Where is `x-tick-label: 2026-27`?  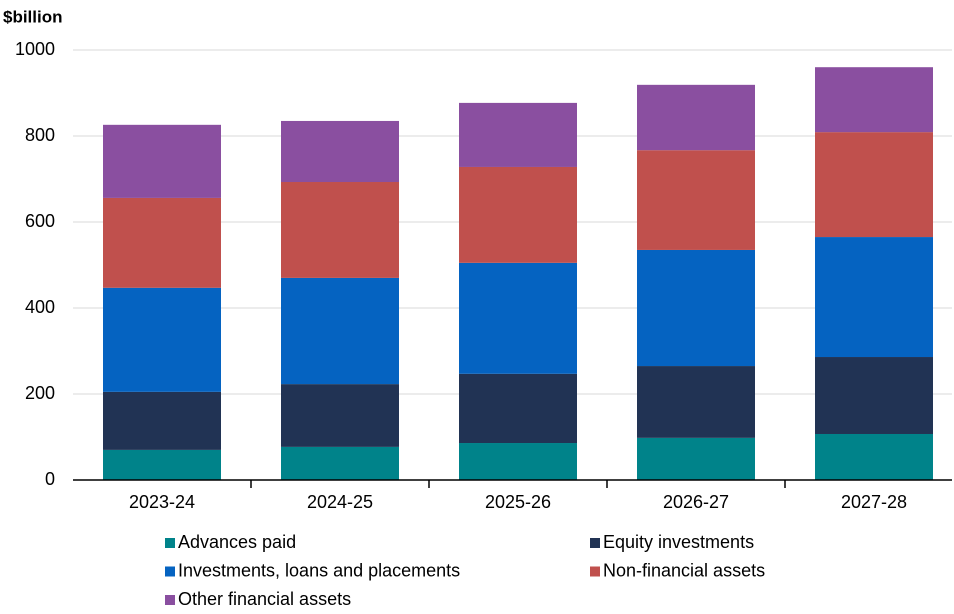
x-tick-label: 2026-27 is located at coordinates (696, 502).